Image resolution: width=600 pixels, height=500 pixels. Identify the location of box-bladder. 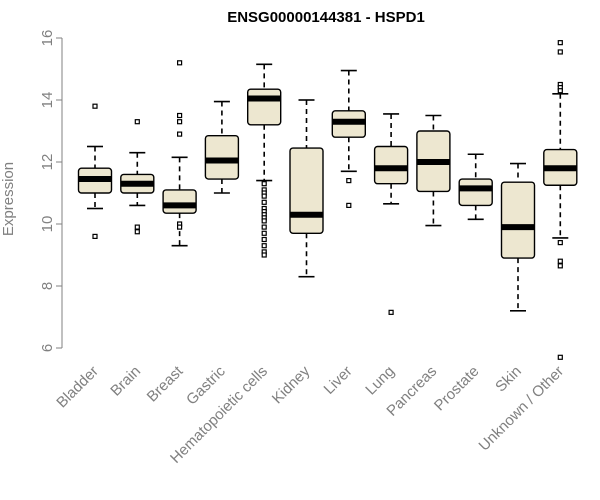
(95, 171).